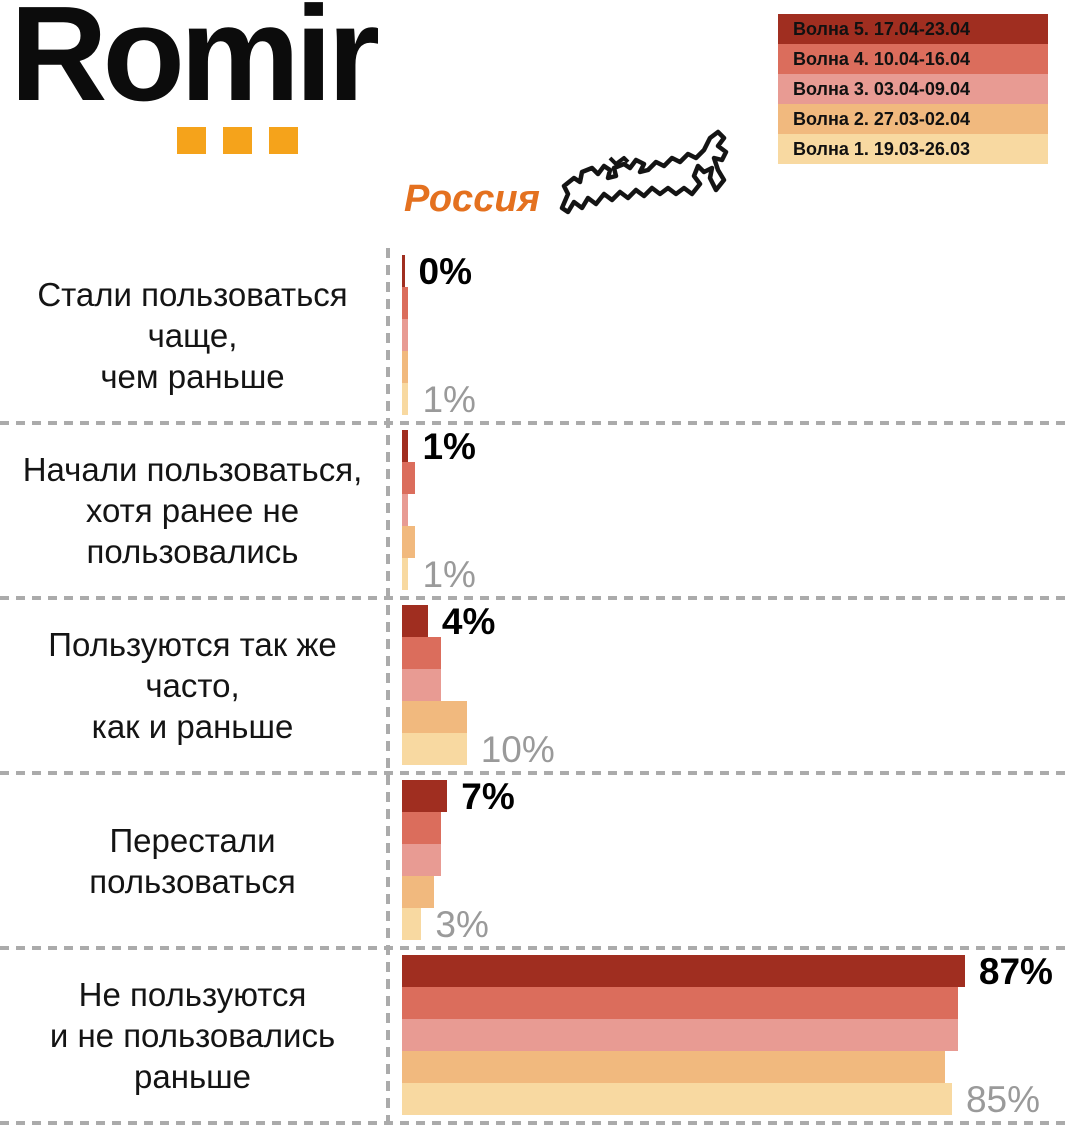  I want to click on value-label-bottom: 10%, so click(517, 749).